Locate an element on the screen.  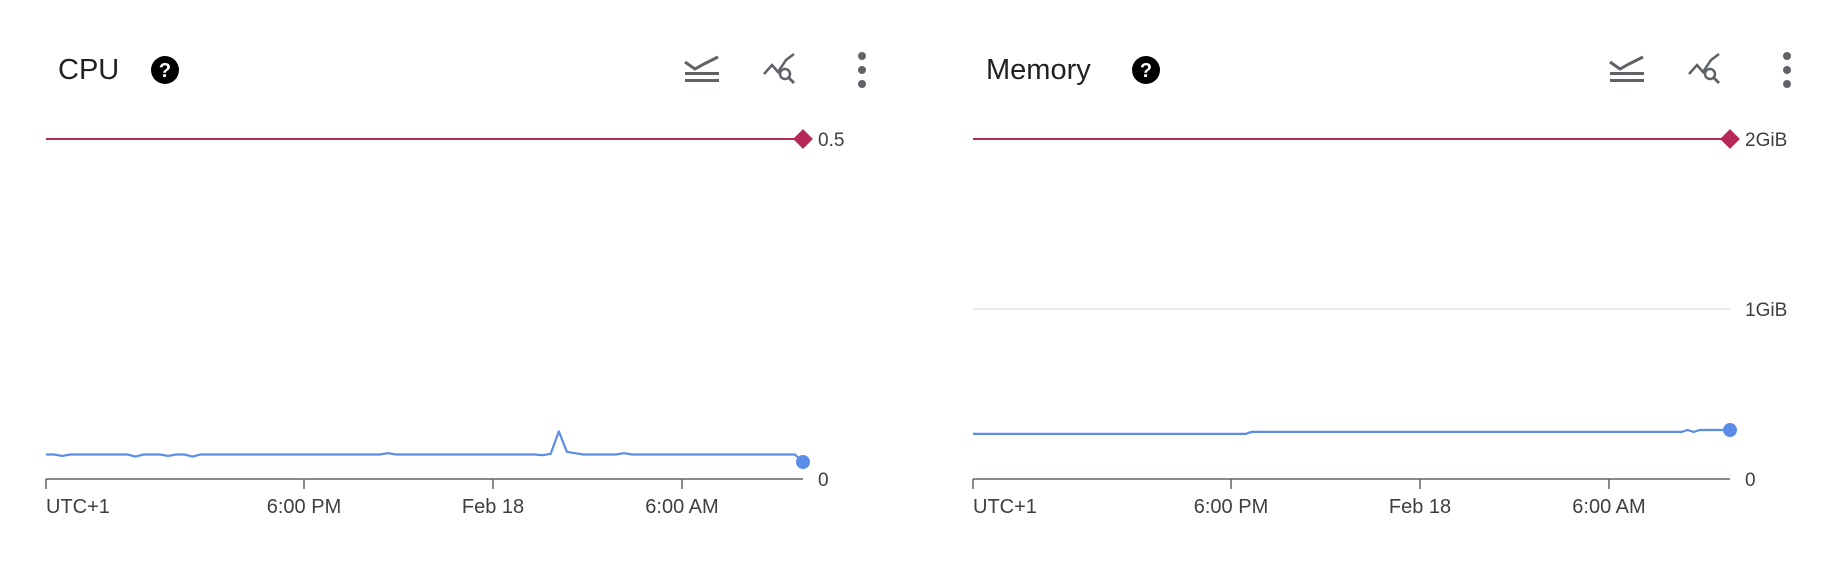
memory-card-header: Memory ? is located at coordinates (1380, 70).